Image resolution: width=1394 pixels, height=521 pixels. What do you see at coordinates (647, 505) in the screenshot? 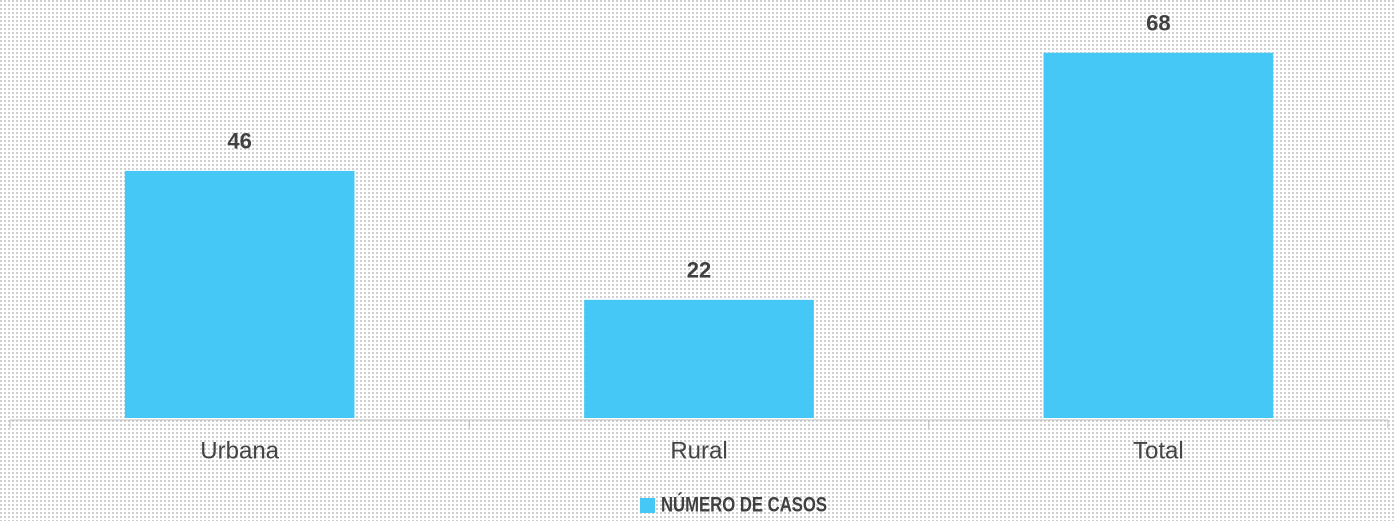
I see `legend-swatch` at bounding box center [647, 505].